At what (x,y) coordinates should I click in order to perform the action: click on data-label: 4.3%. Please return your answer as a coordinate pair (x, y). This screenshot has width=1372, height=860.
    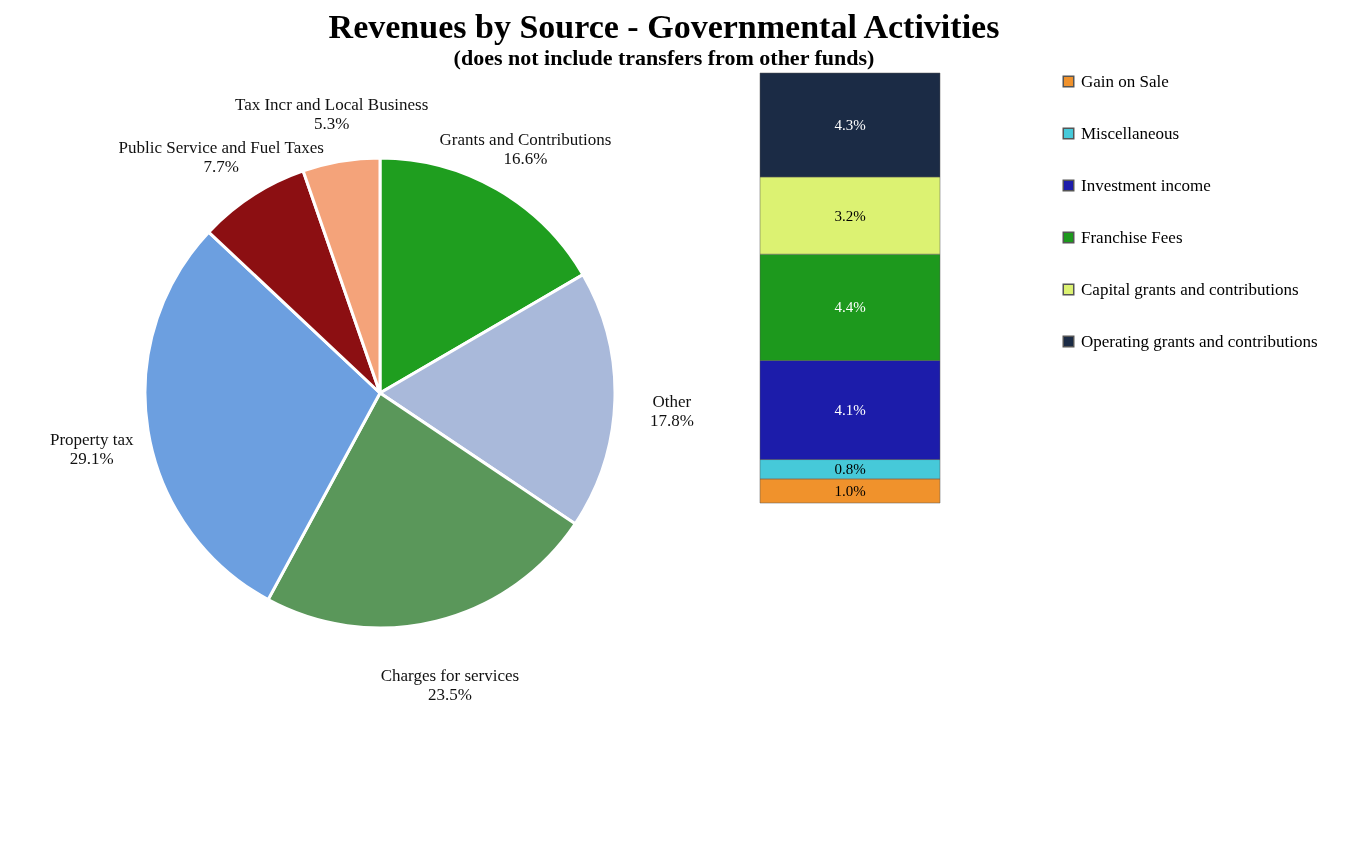
    Looking at the image, I should click on (850, 124).